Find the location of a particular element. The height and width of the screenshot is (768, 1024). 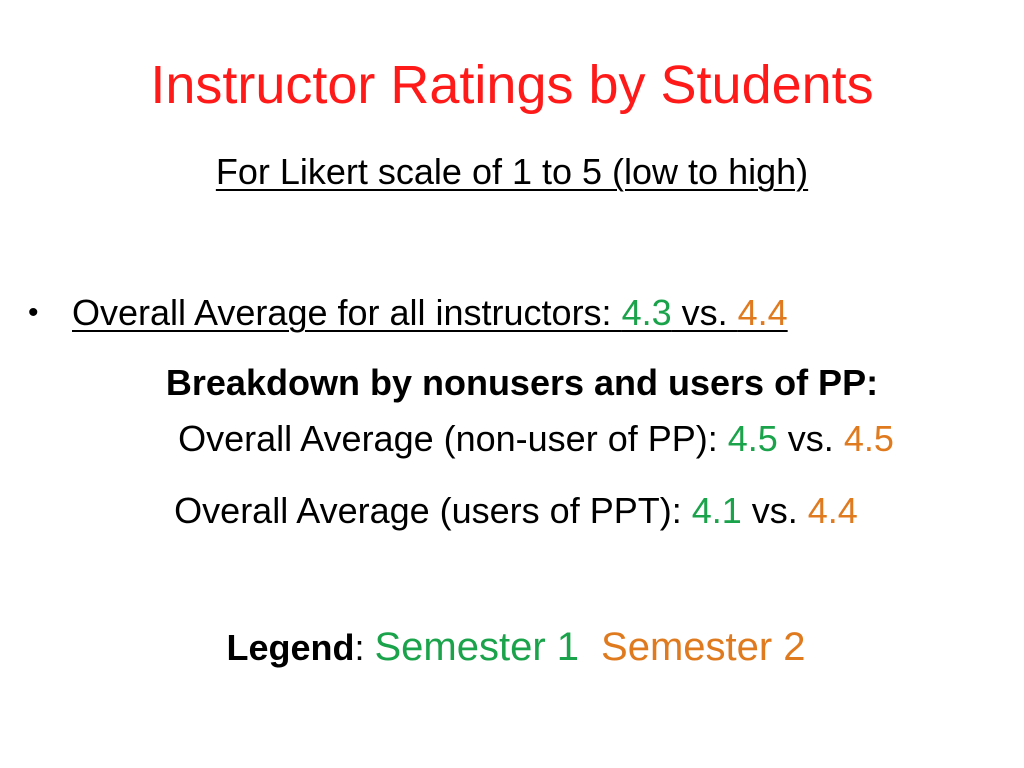

subtitle-text: For Likert scale of 1 to 5 (low to high) is located at coordinates (512, 171).